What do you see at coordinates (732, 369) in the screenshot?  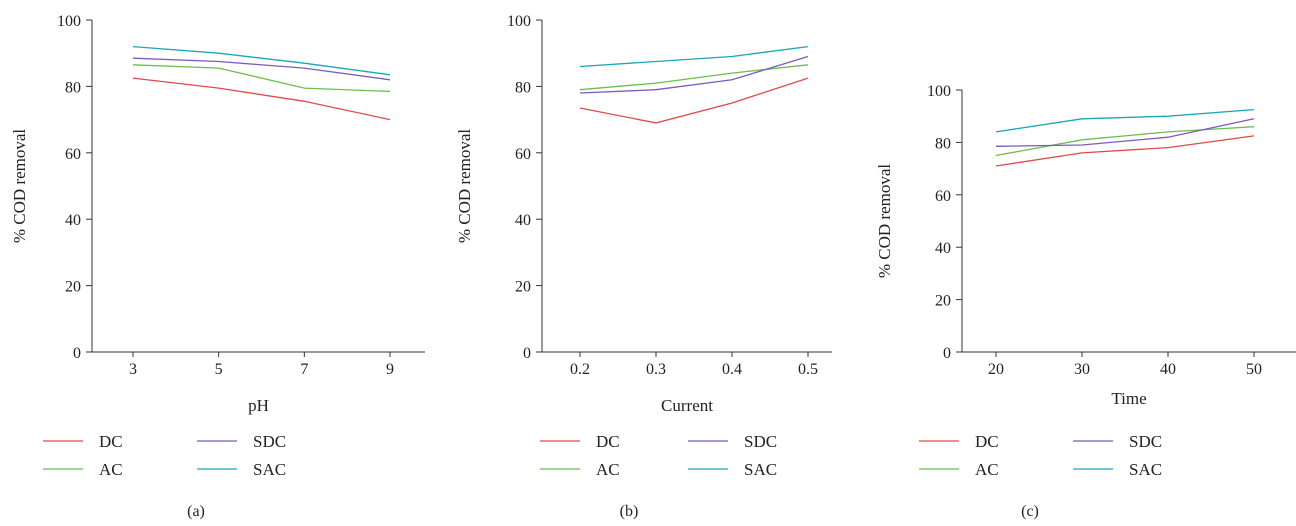 I see `x-tick-label: 0.4` at bounding box center [732, 369].